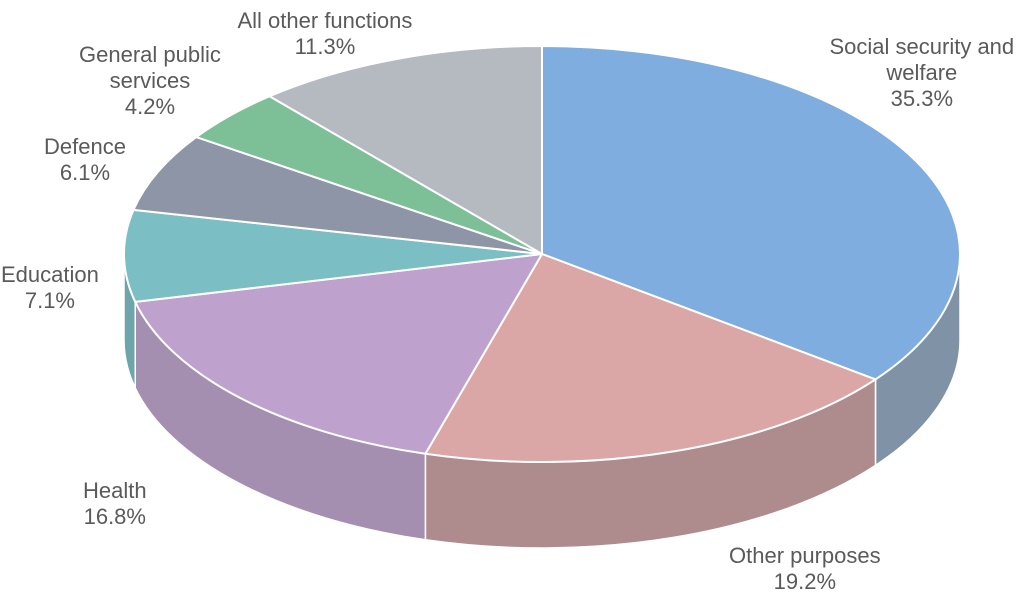  What do you see at coordinates (115, 490) in the screenshot?
I see `slice-label-name: Health` at bounding box center [115, 490].